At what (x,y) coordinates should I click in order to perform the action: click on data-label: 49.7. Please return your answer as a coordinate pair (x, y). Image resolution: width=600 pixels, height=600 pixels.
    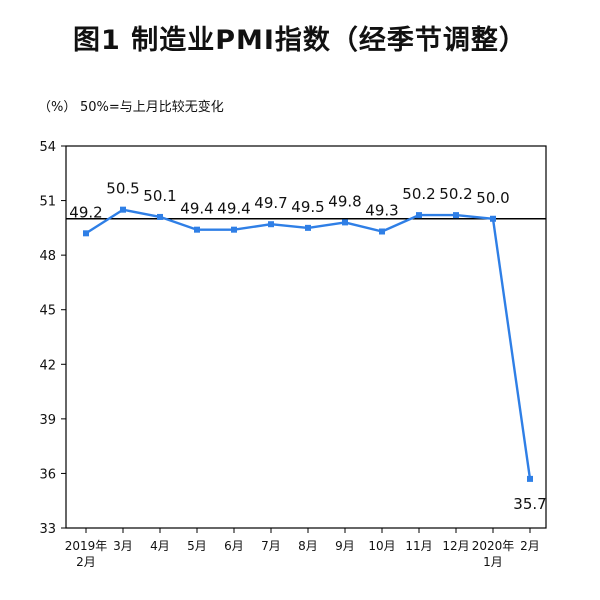
    Looking at the image, I should click on (270, 203).